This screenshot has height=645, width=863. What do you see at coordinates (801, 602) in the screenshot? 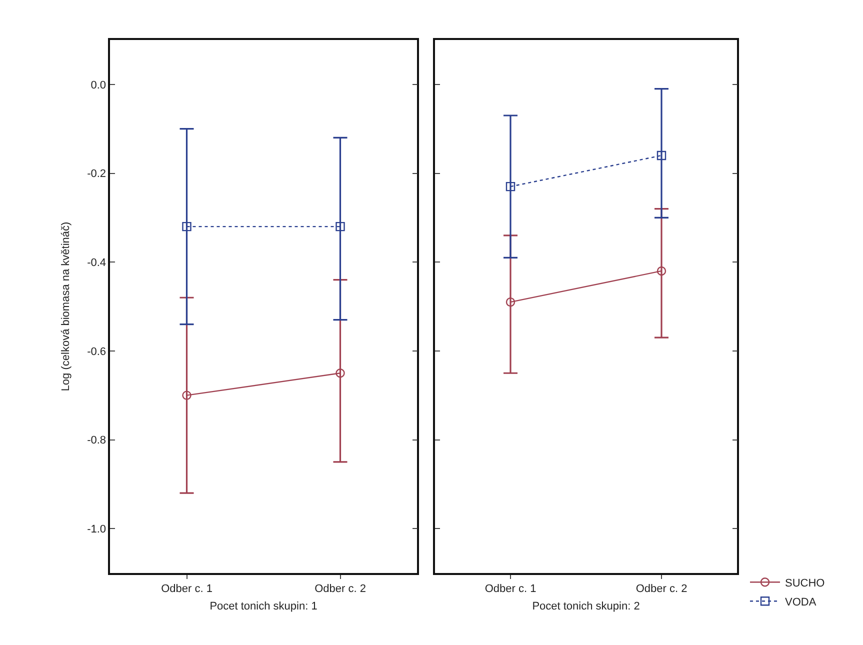
I see `legend-label: VODA` at bounding box center [801, 602].